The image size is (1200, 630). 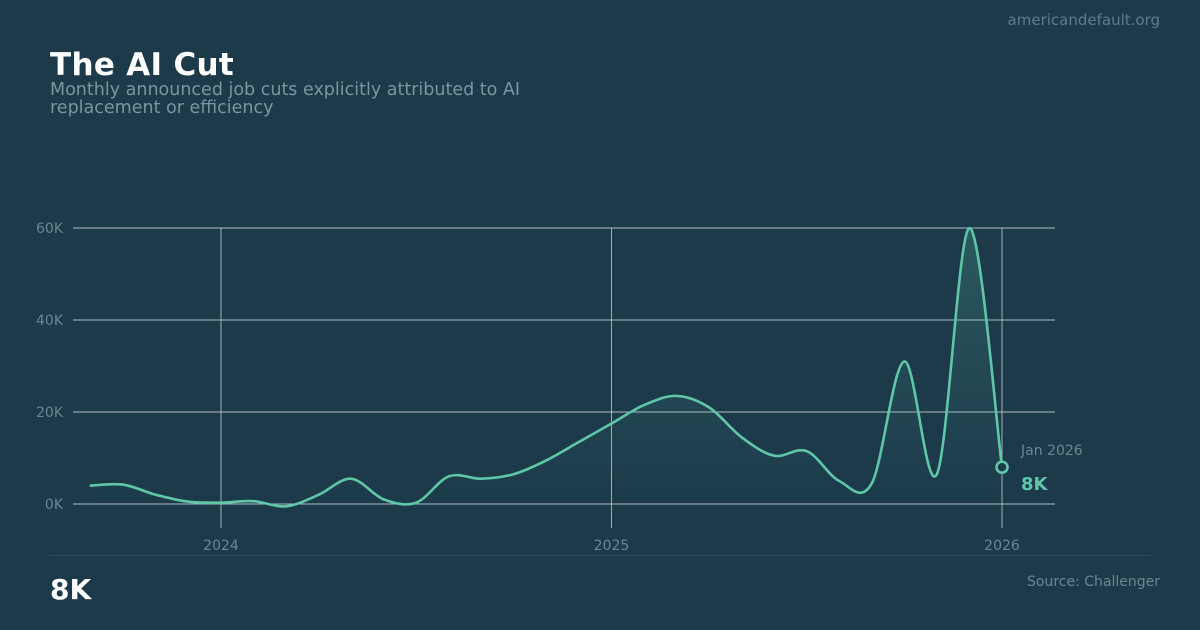 What do you see at coordinates (1051, 451) in the screenshot?
I see `annotation-date: Jan 2026` at bounding box center [1051, 451].